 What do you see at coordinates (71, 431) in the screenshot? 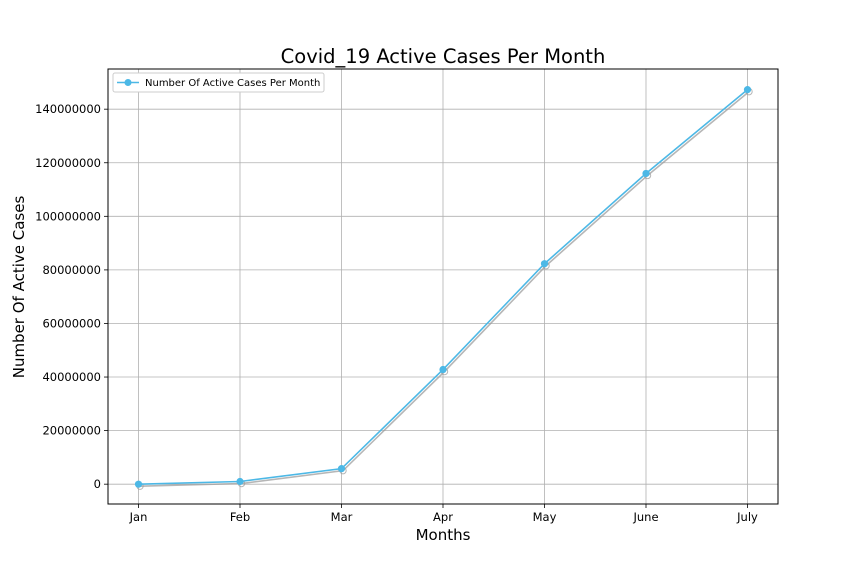
I see `y-tick-label: 20000000` at bounding box center [71, 431].